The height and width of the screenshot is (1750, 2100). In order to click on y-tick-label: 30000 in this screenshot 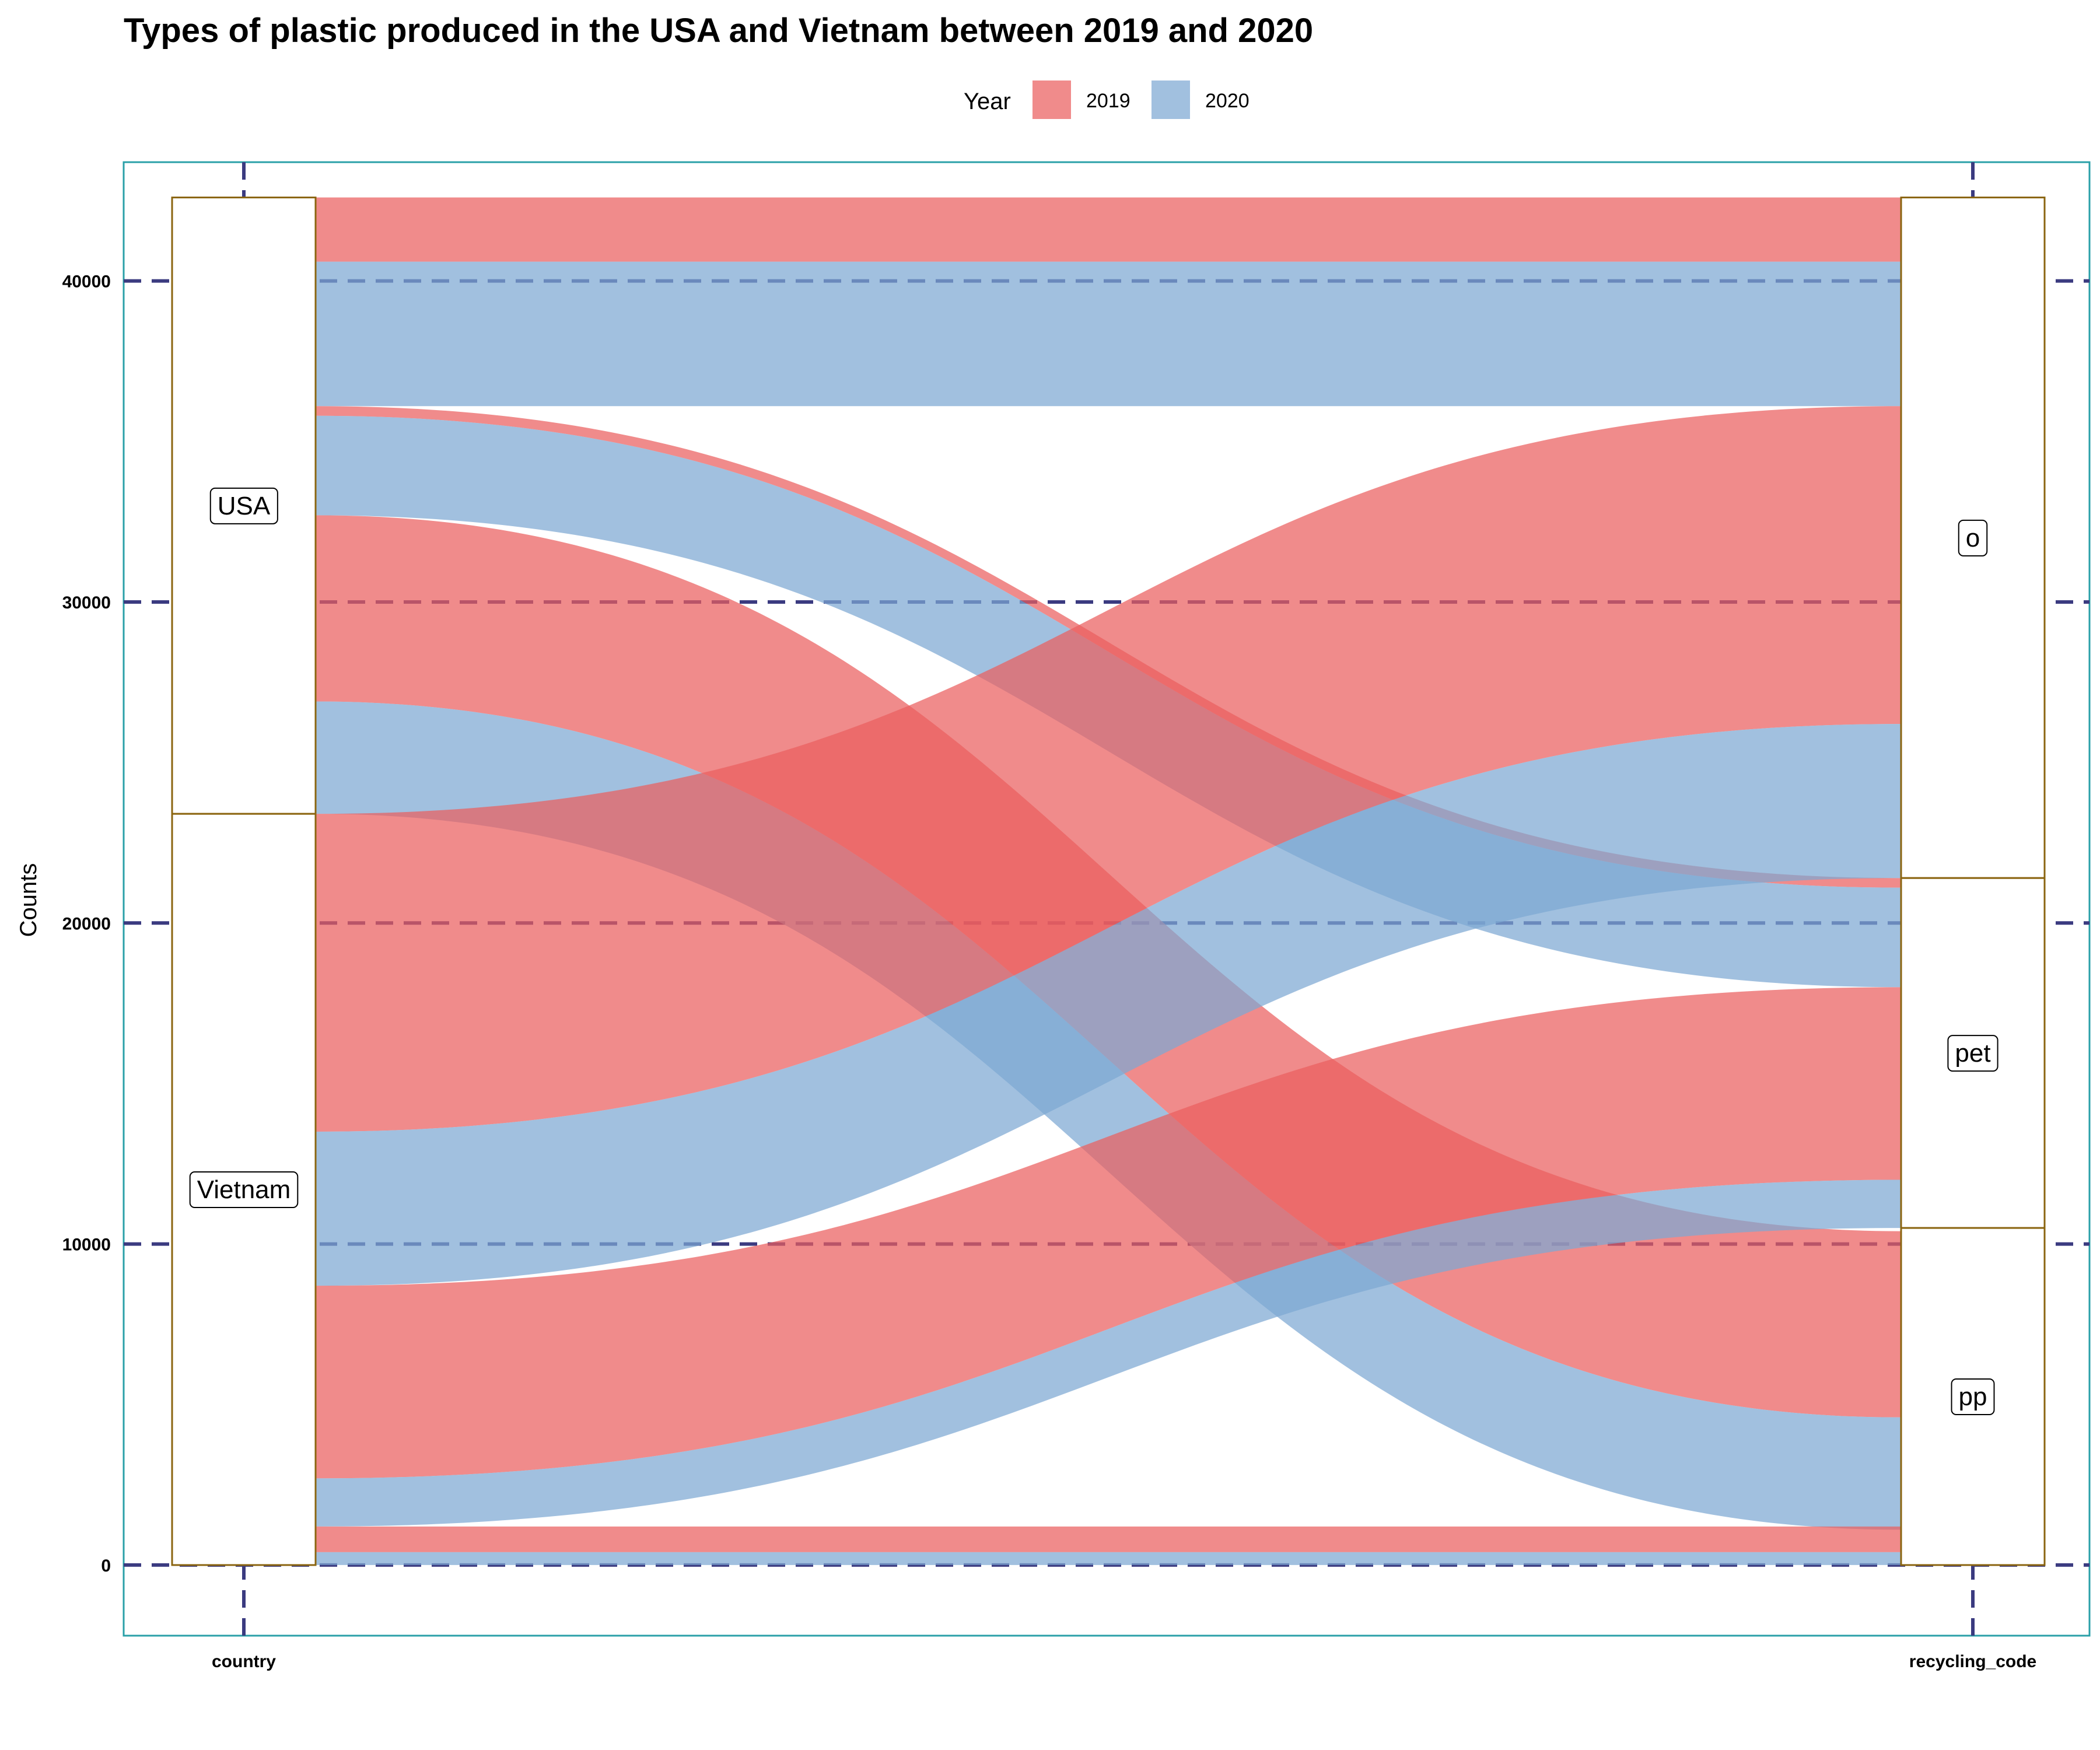, I will do `click(86, 603)`.